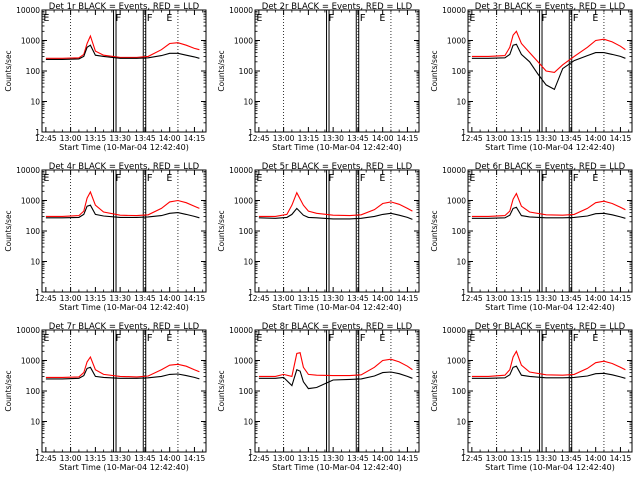 The height and width of the screenshot is (480, 640). What do you see at coordinates (550, 167) in the screenshot?
I see `chart-title: Det 6r BLACK = Events, RED = LLD` at bounding box center [550, 167].